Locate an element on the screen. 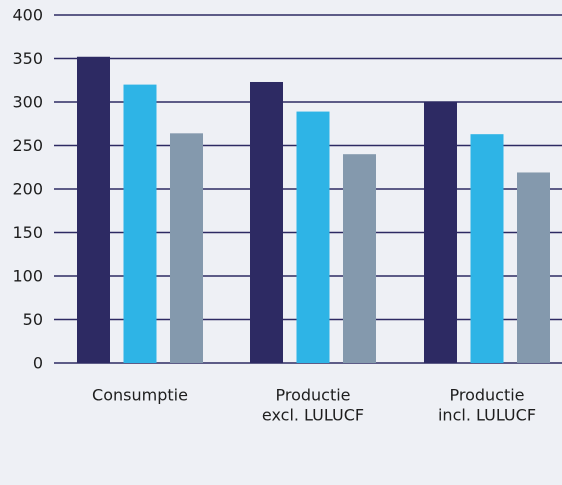 The height and width of the screenshot is (485, 562). y-tick-label: 200 is located at coordinates (27, 189).